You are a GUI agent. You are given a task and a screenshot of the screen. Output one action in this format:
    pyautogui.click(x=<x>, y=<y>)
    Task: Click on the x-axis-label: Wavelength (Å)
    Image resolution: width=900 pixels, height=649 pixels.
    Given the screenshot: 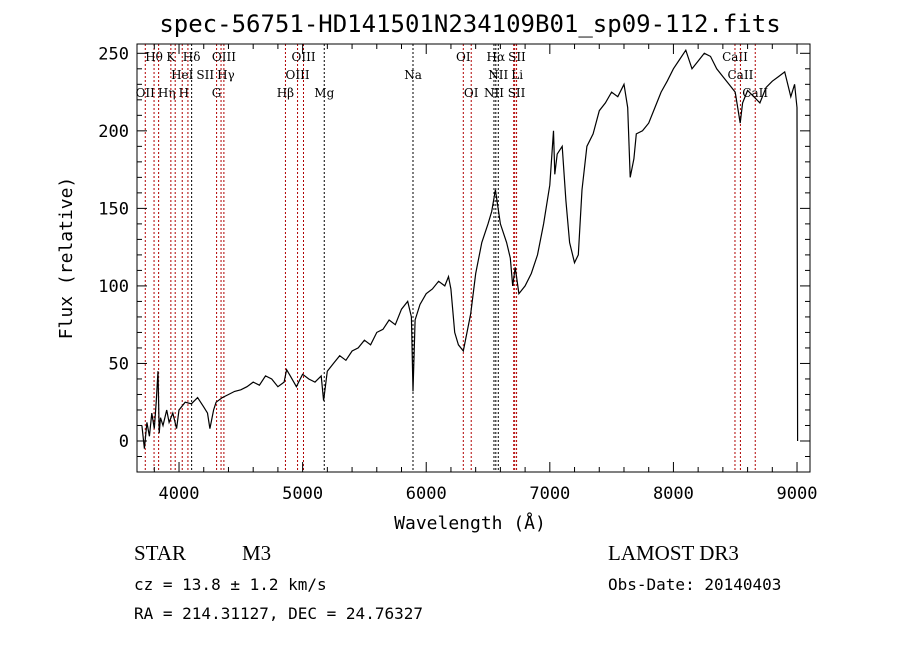 What is the action you would take?
    pyautogui.click(x=470, y=523)
    